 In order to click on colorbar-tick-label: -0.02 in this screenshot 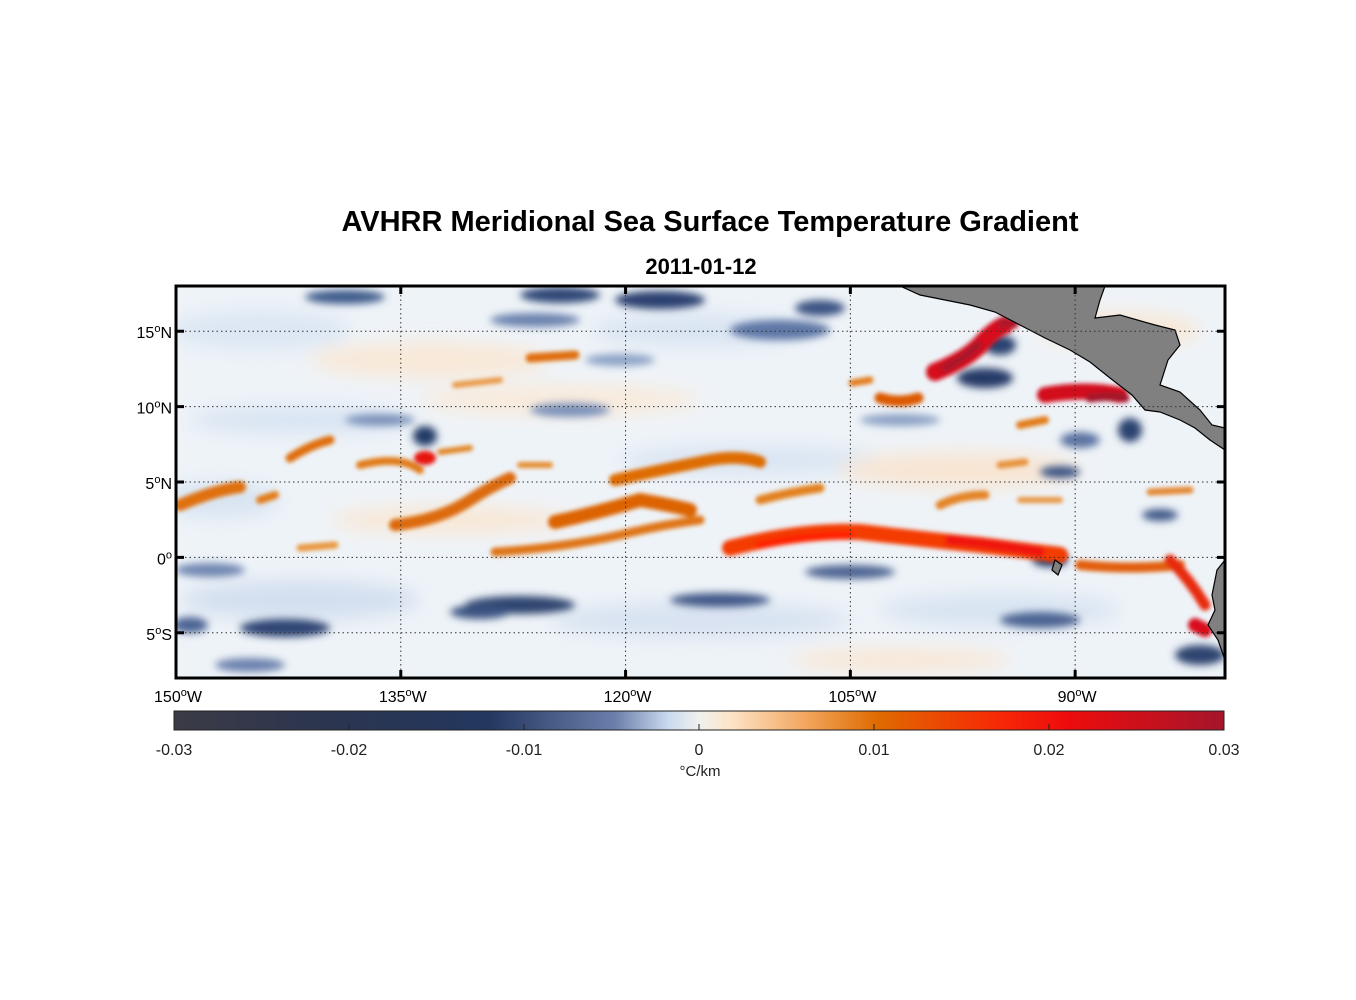, I will do `click(349, 750)`.